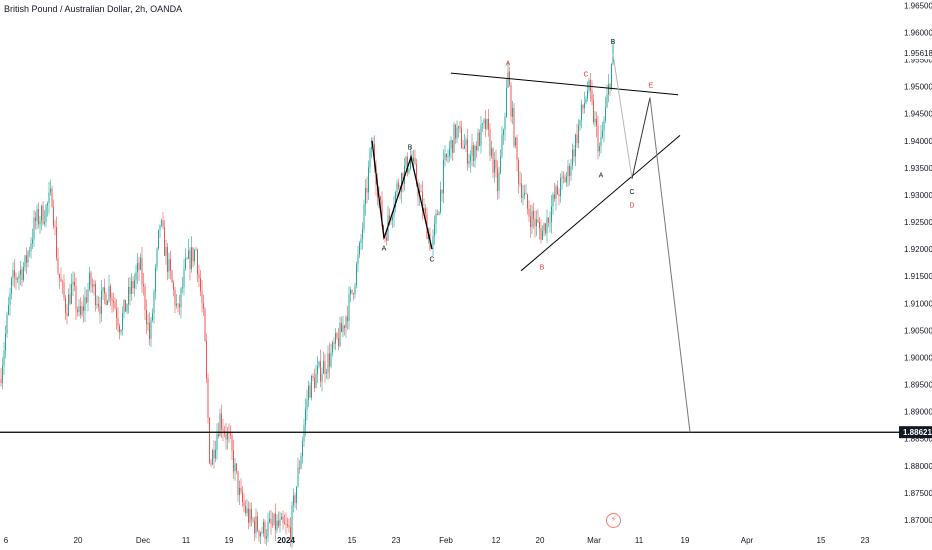 The image size is (932, 550). I want to click on wave-label-c: C, so click(585, 75).